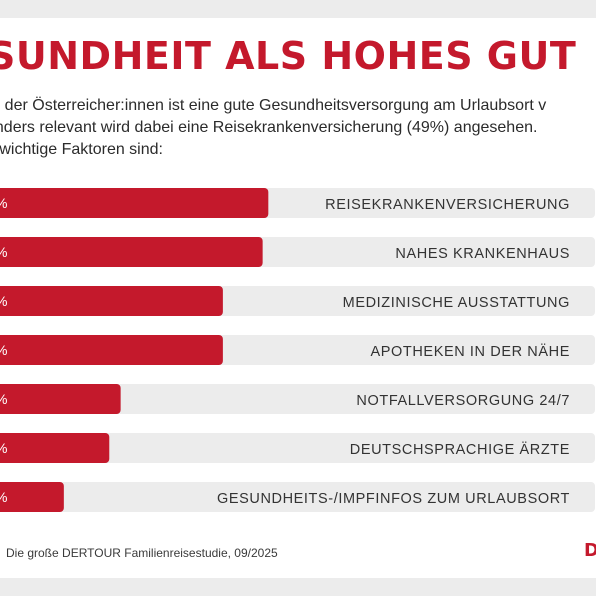 Image resolution: width=596 pixels, height=596 pixels. Describe the element at coordinates (447, 205) in the screenshot. I see `category-label: REISEKRANKENVERSICHERUNG` at that location.